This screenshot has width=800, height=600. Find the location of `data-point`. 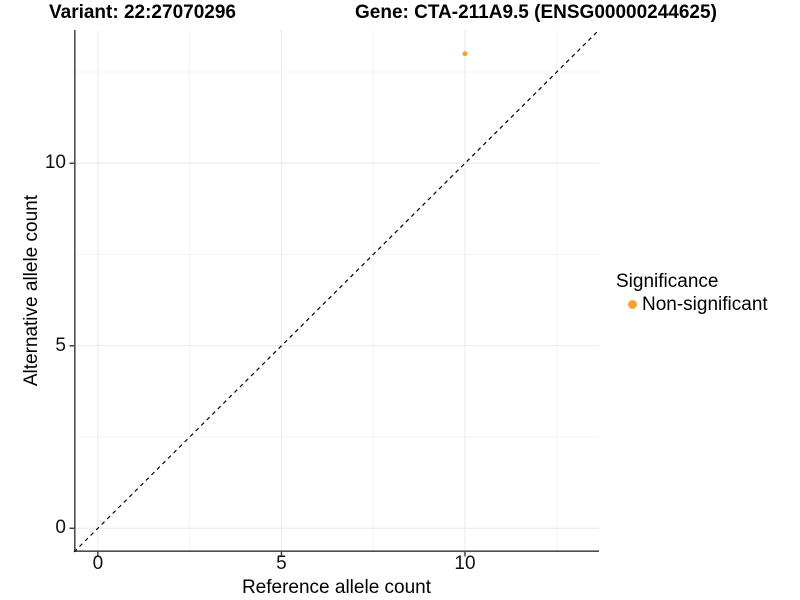

data-point is located at coordinates (465, 54).